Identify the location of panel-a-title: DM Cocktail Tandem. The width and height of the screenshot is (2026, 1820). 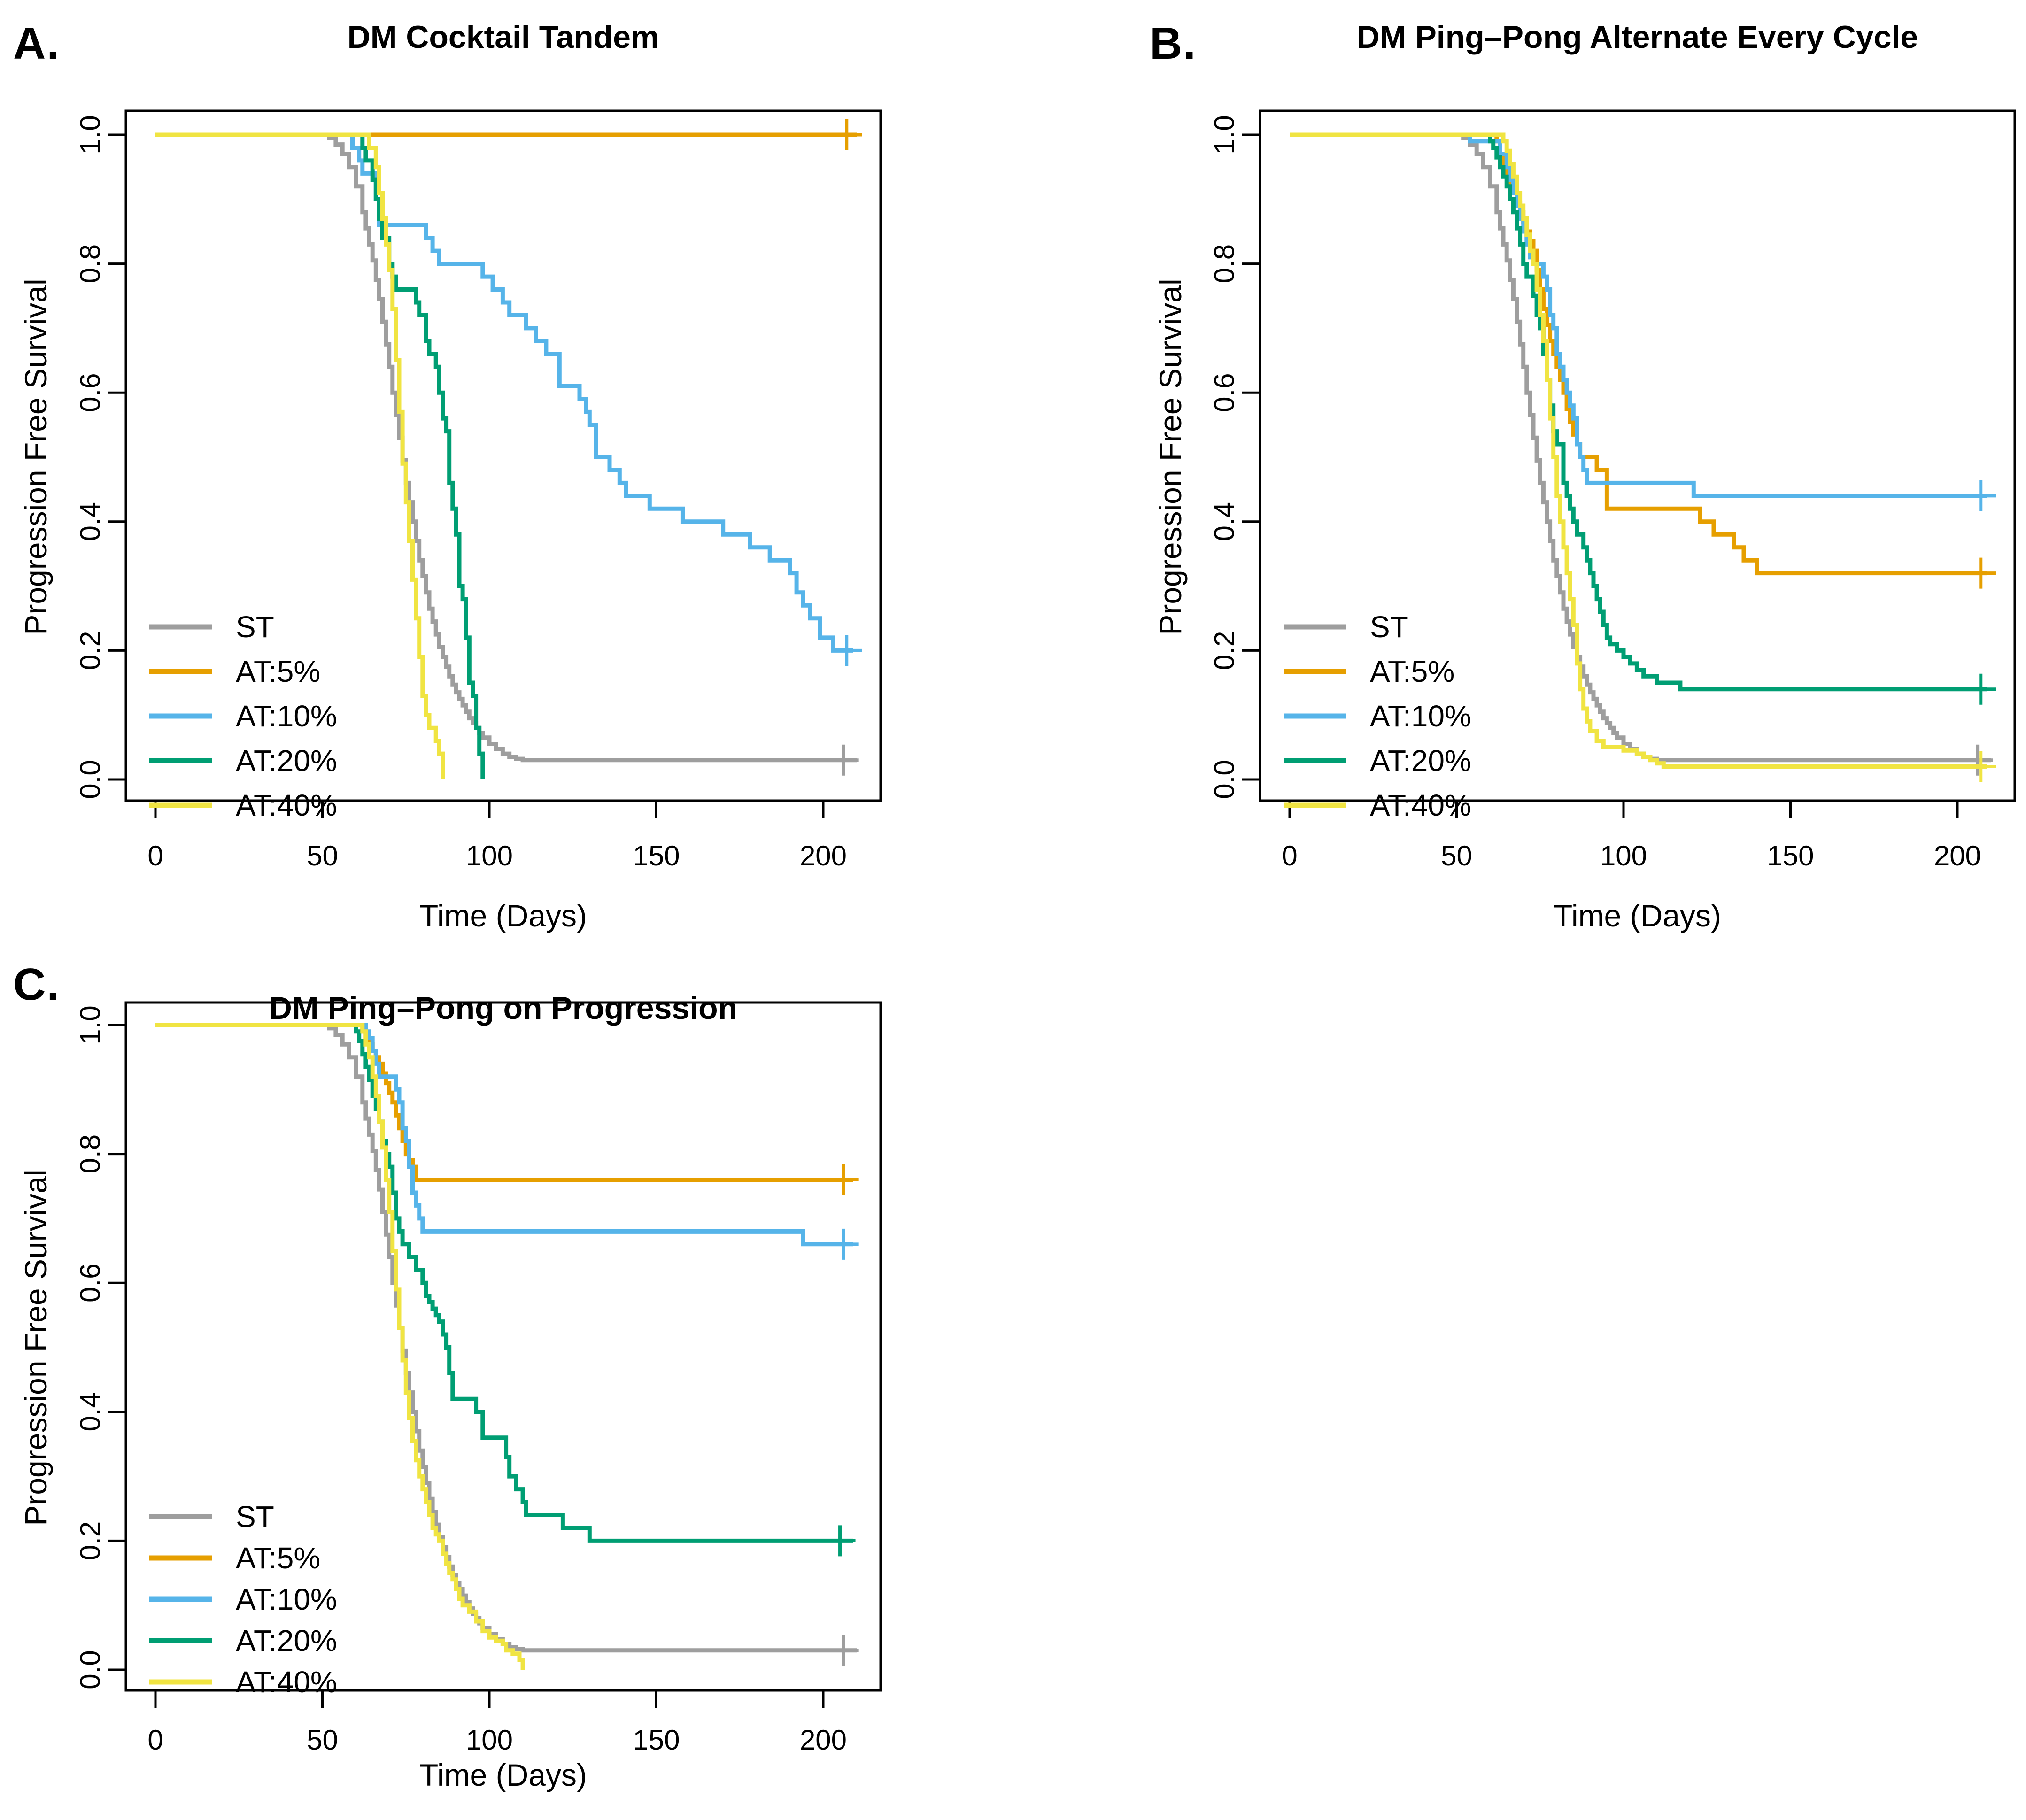
(503, 37).